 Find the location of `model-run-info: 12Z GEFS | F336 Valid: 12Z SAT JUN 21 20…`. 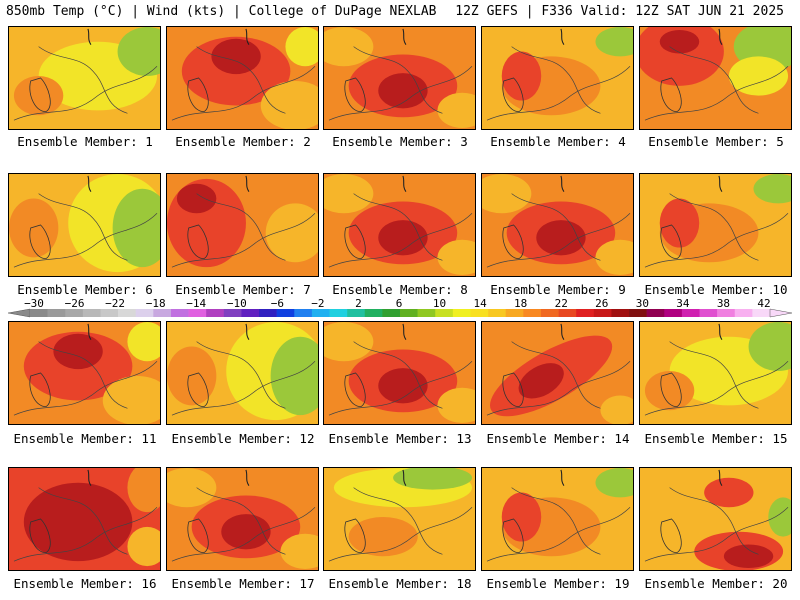

model-run-info: 12Z GEFS | F336 Valid: 12Z SAT JUN 21 20… is located at coordinates (619, 11).